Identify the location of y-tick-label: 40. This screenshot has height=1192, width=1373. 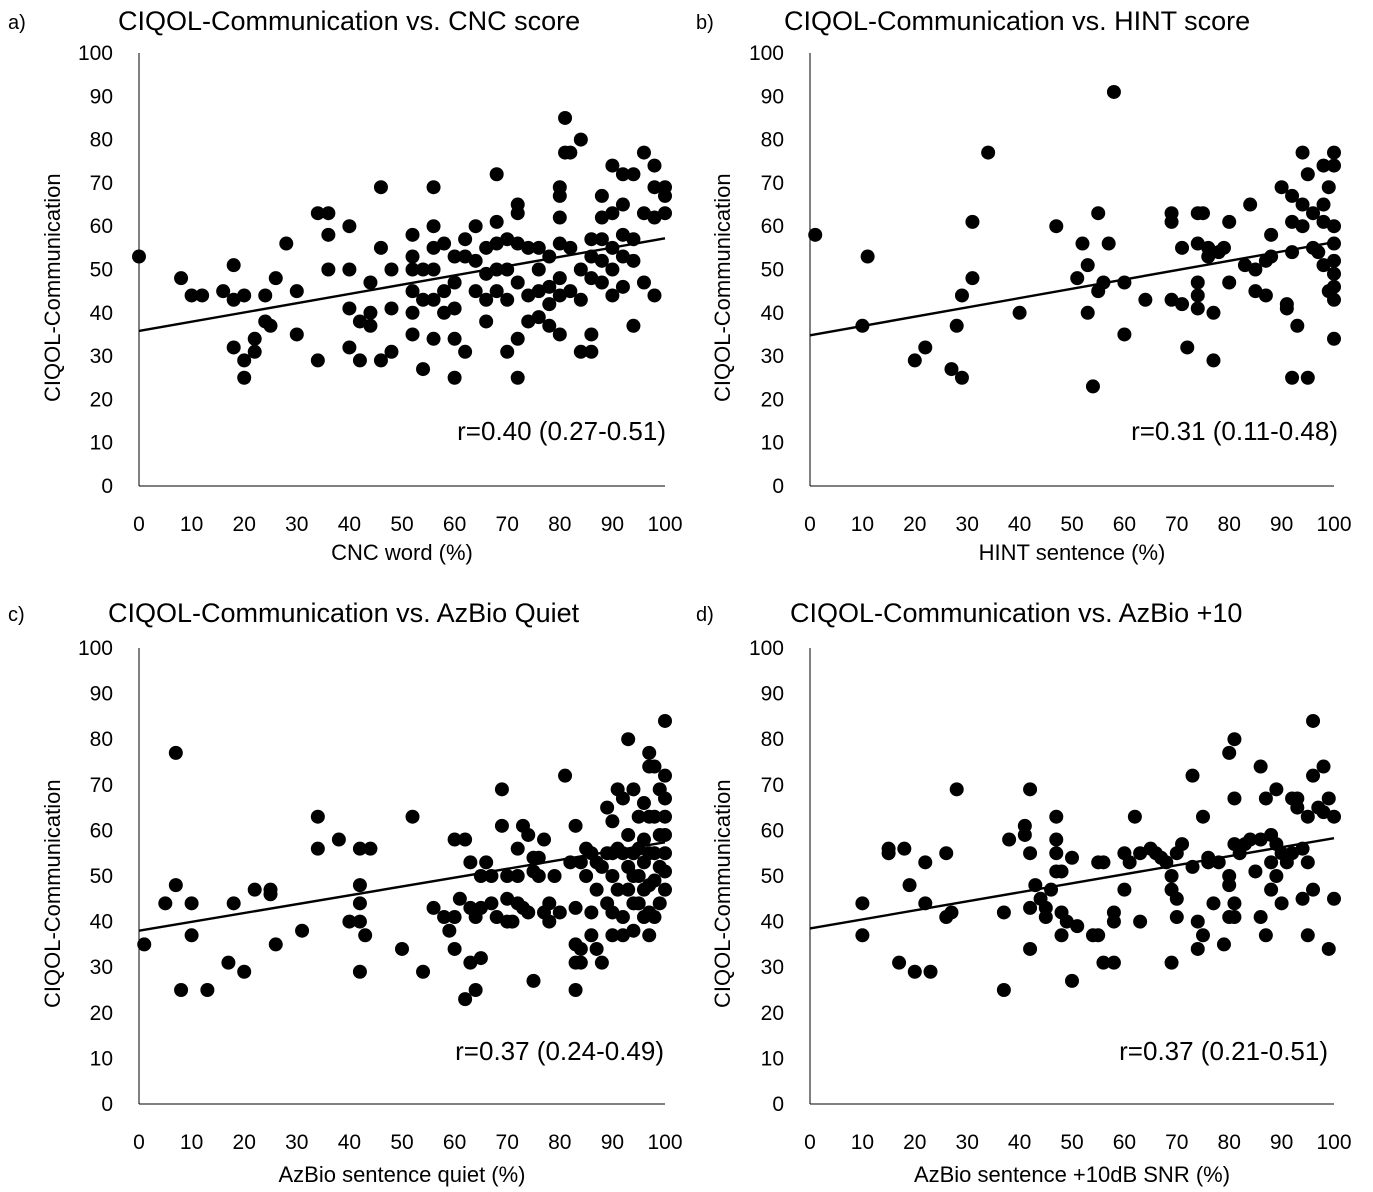
(101, 922).